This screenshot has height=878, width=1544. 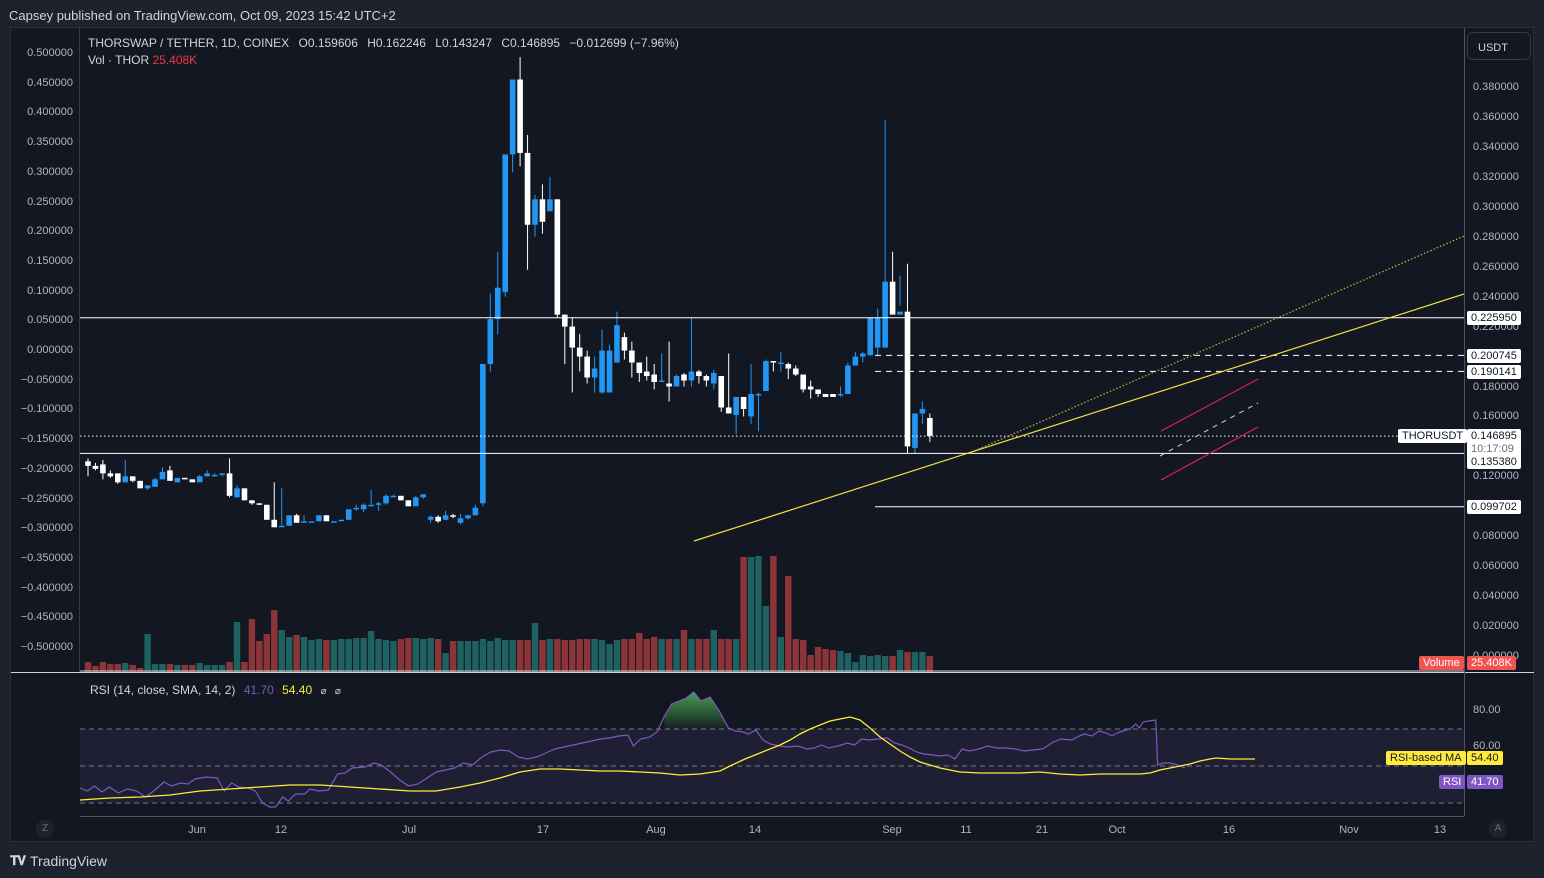 What do you see at coordinates (1485, 758) in the screenshot?
I see `rsi-ma-tag-value: 54.40` at bounding box center [1485, 758].